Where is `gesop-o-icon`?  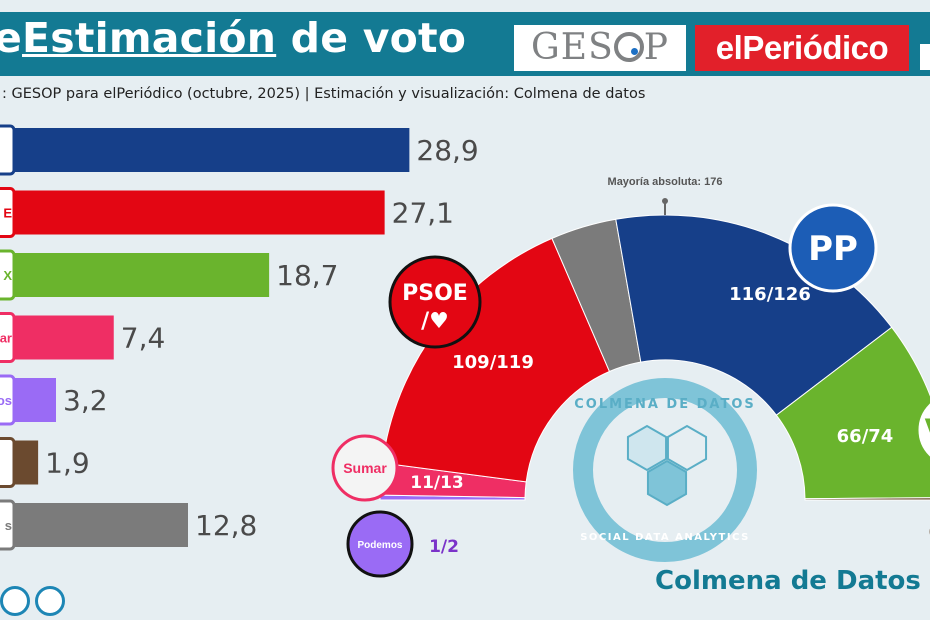 gesop-o-icon is located at coordinates (628, 47).